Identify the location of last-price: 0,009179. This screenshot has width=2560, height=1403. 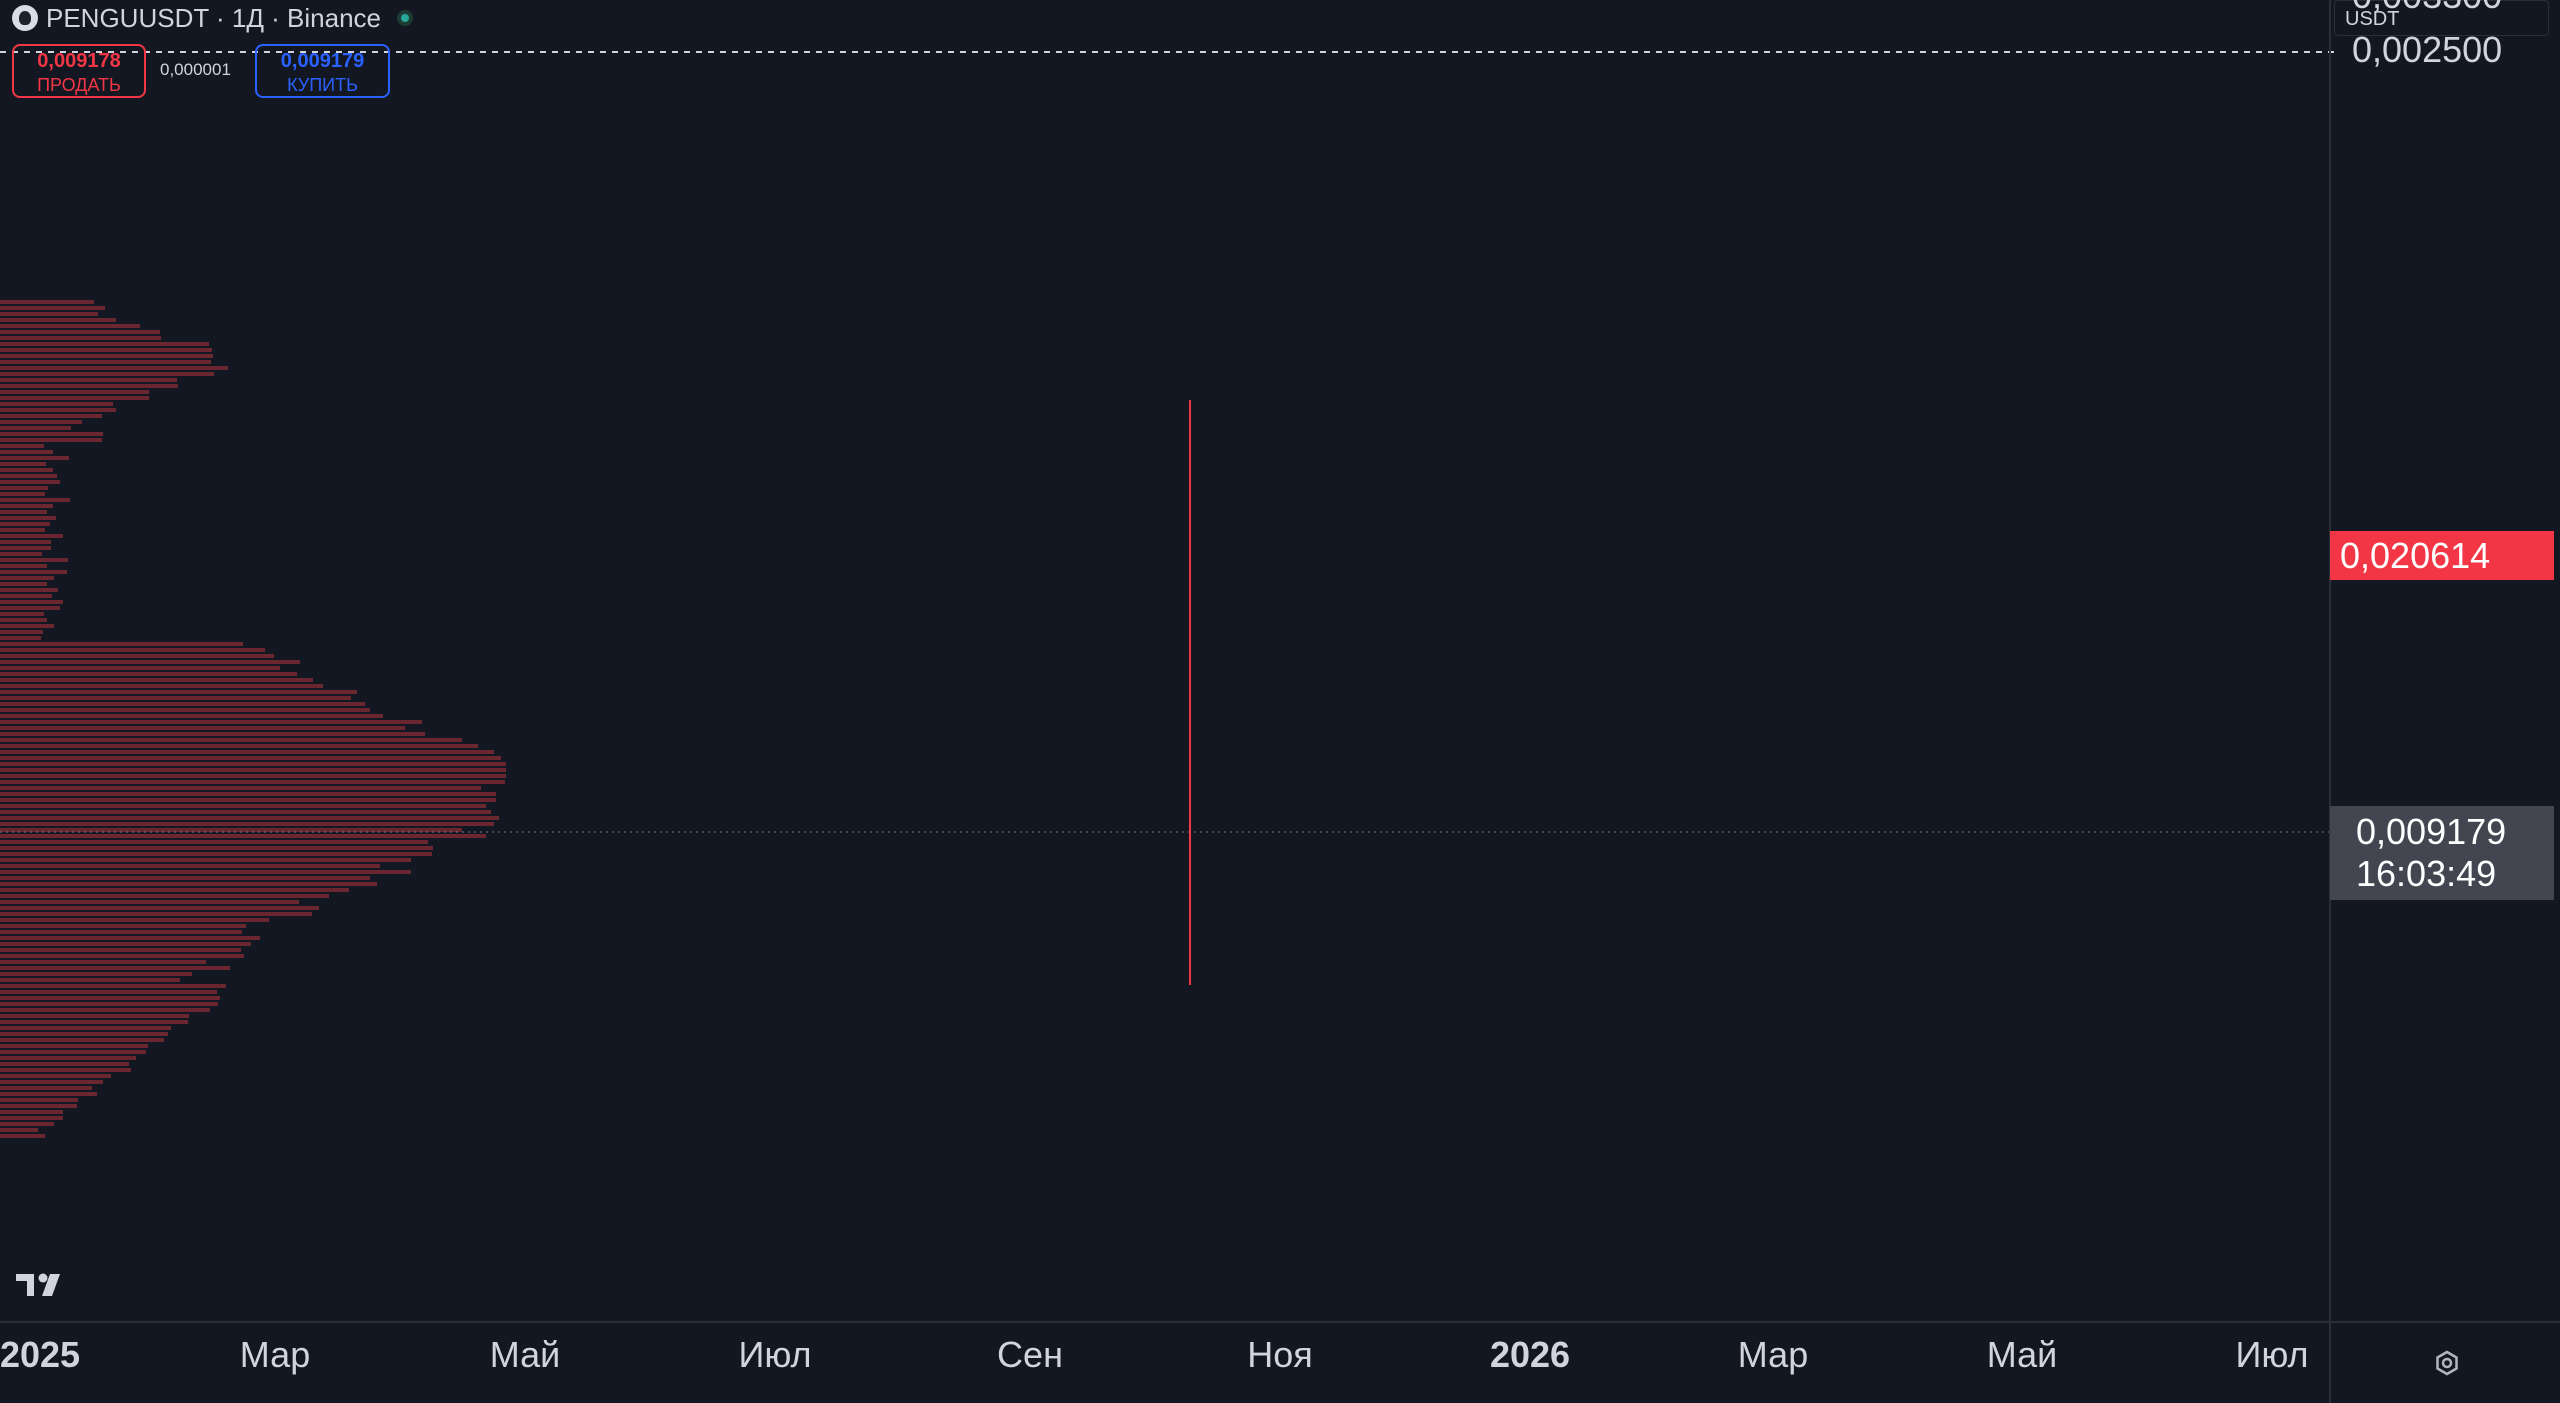
(2431, 831).